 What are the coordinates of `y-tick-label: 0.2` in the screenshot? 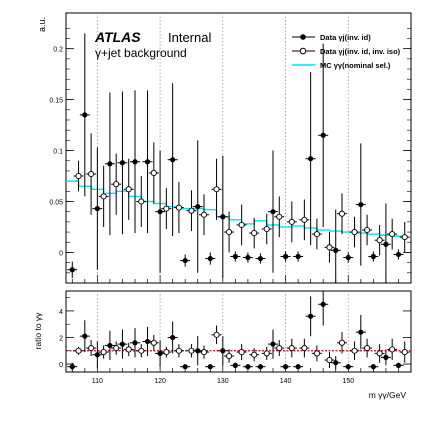 It's located at (58, 50).